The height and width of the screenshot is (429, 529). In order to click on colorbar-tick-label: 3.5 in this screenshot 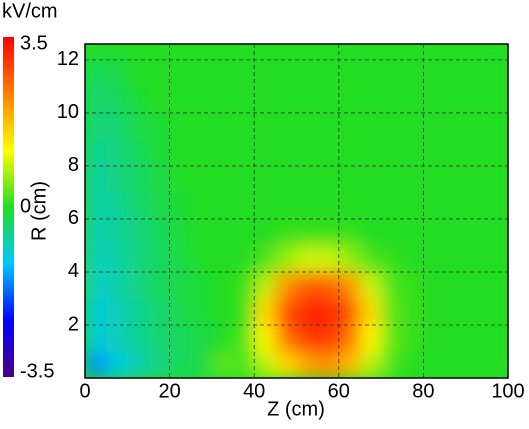, I will do `click(34, 43)`.